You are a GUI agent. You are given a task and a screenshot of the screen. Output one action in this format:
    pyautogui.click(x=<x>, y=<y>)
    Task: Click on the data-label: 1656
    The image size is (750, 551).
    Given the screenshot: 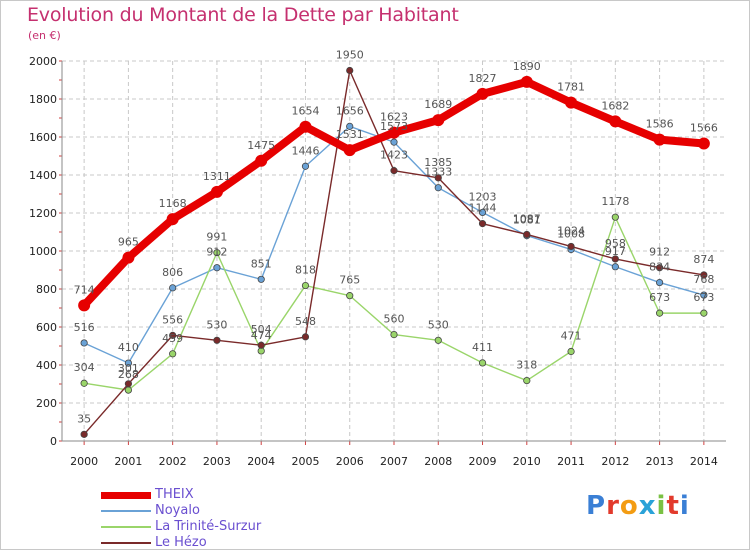 What is the action you would take?
    pyautogui.click(x=350, y=110)
    